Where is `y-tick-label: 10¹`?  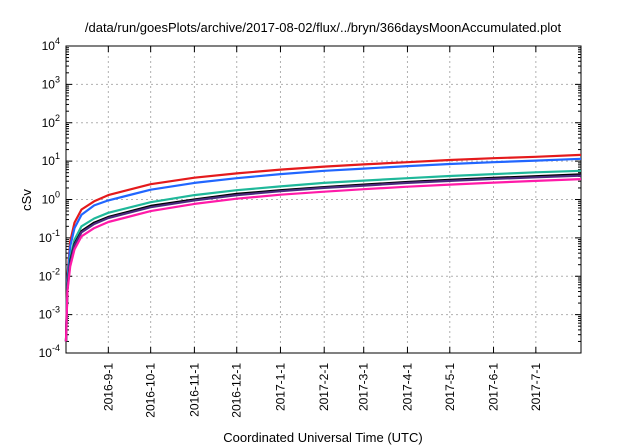
y-tick-label: 10¹ is located at coordinates (51, 159).